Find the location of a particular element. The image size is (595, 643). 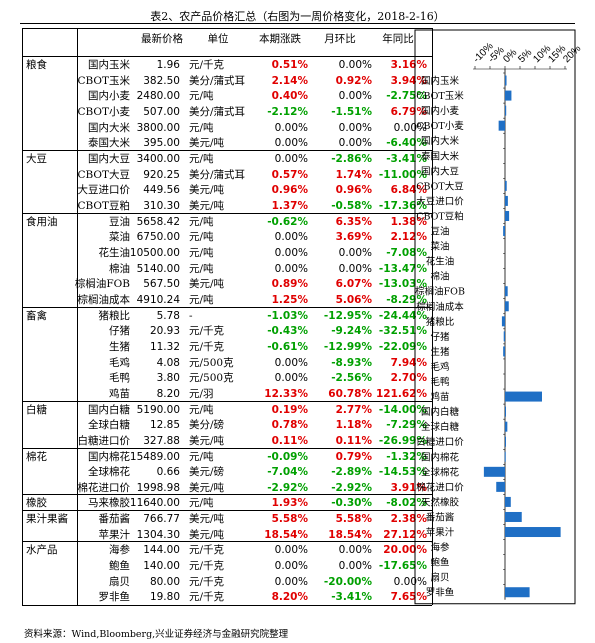

price-value: 327.88 is located at coordinates (161, 440).